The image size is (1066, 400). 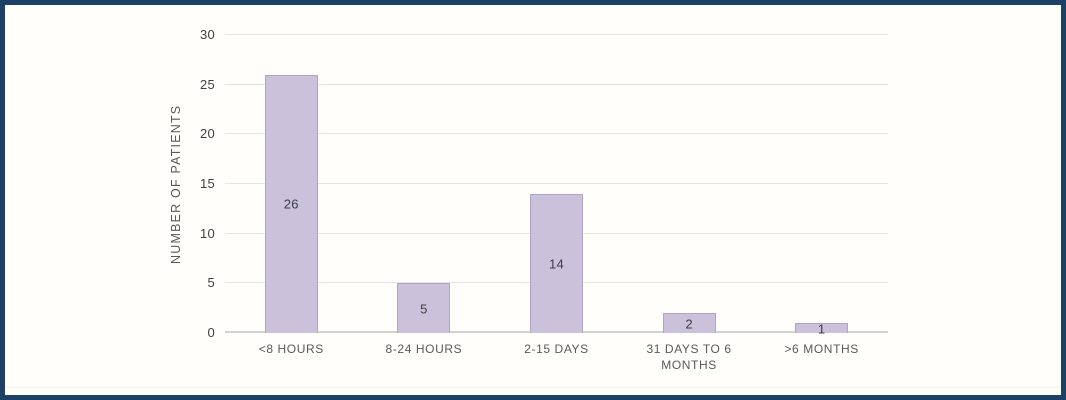 I want to click on bar-slot: 5, so click(x=424, y=184).